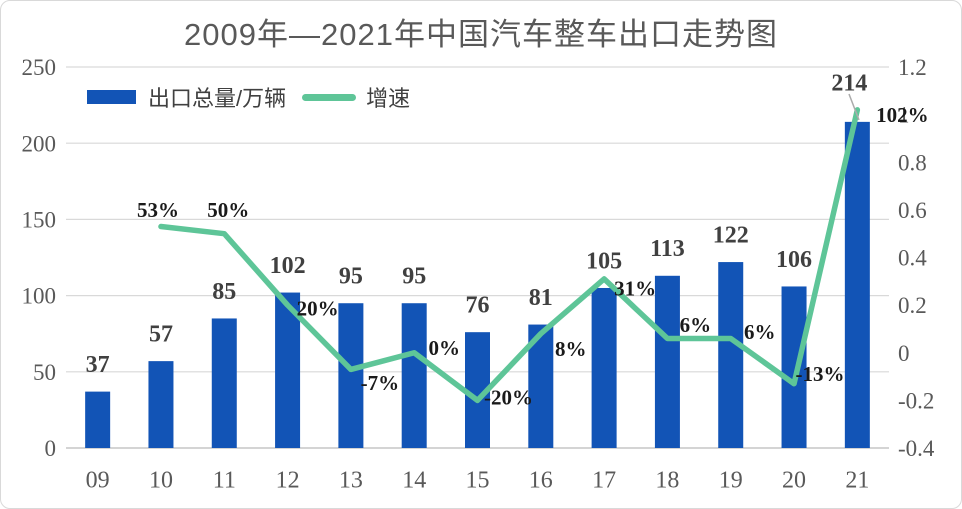  I want to click on growth-pct-label: 102%, so click(902, 115).